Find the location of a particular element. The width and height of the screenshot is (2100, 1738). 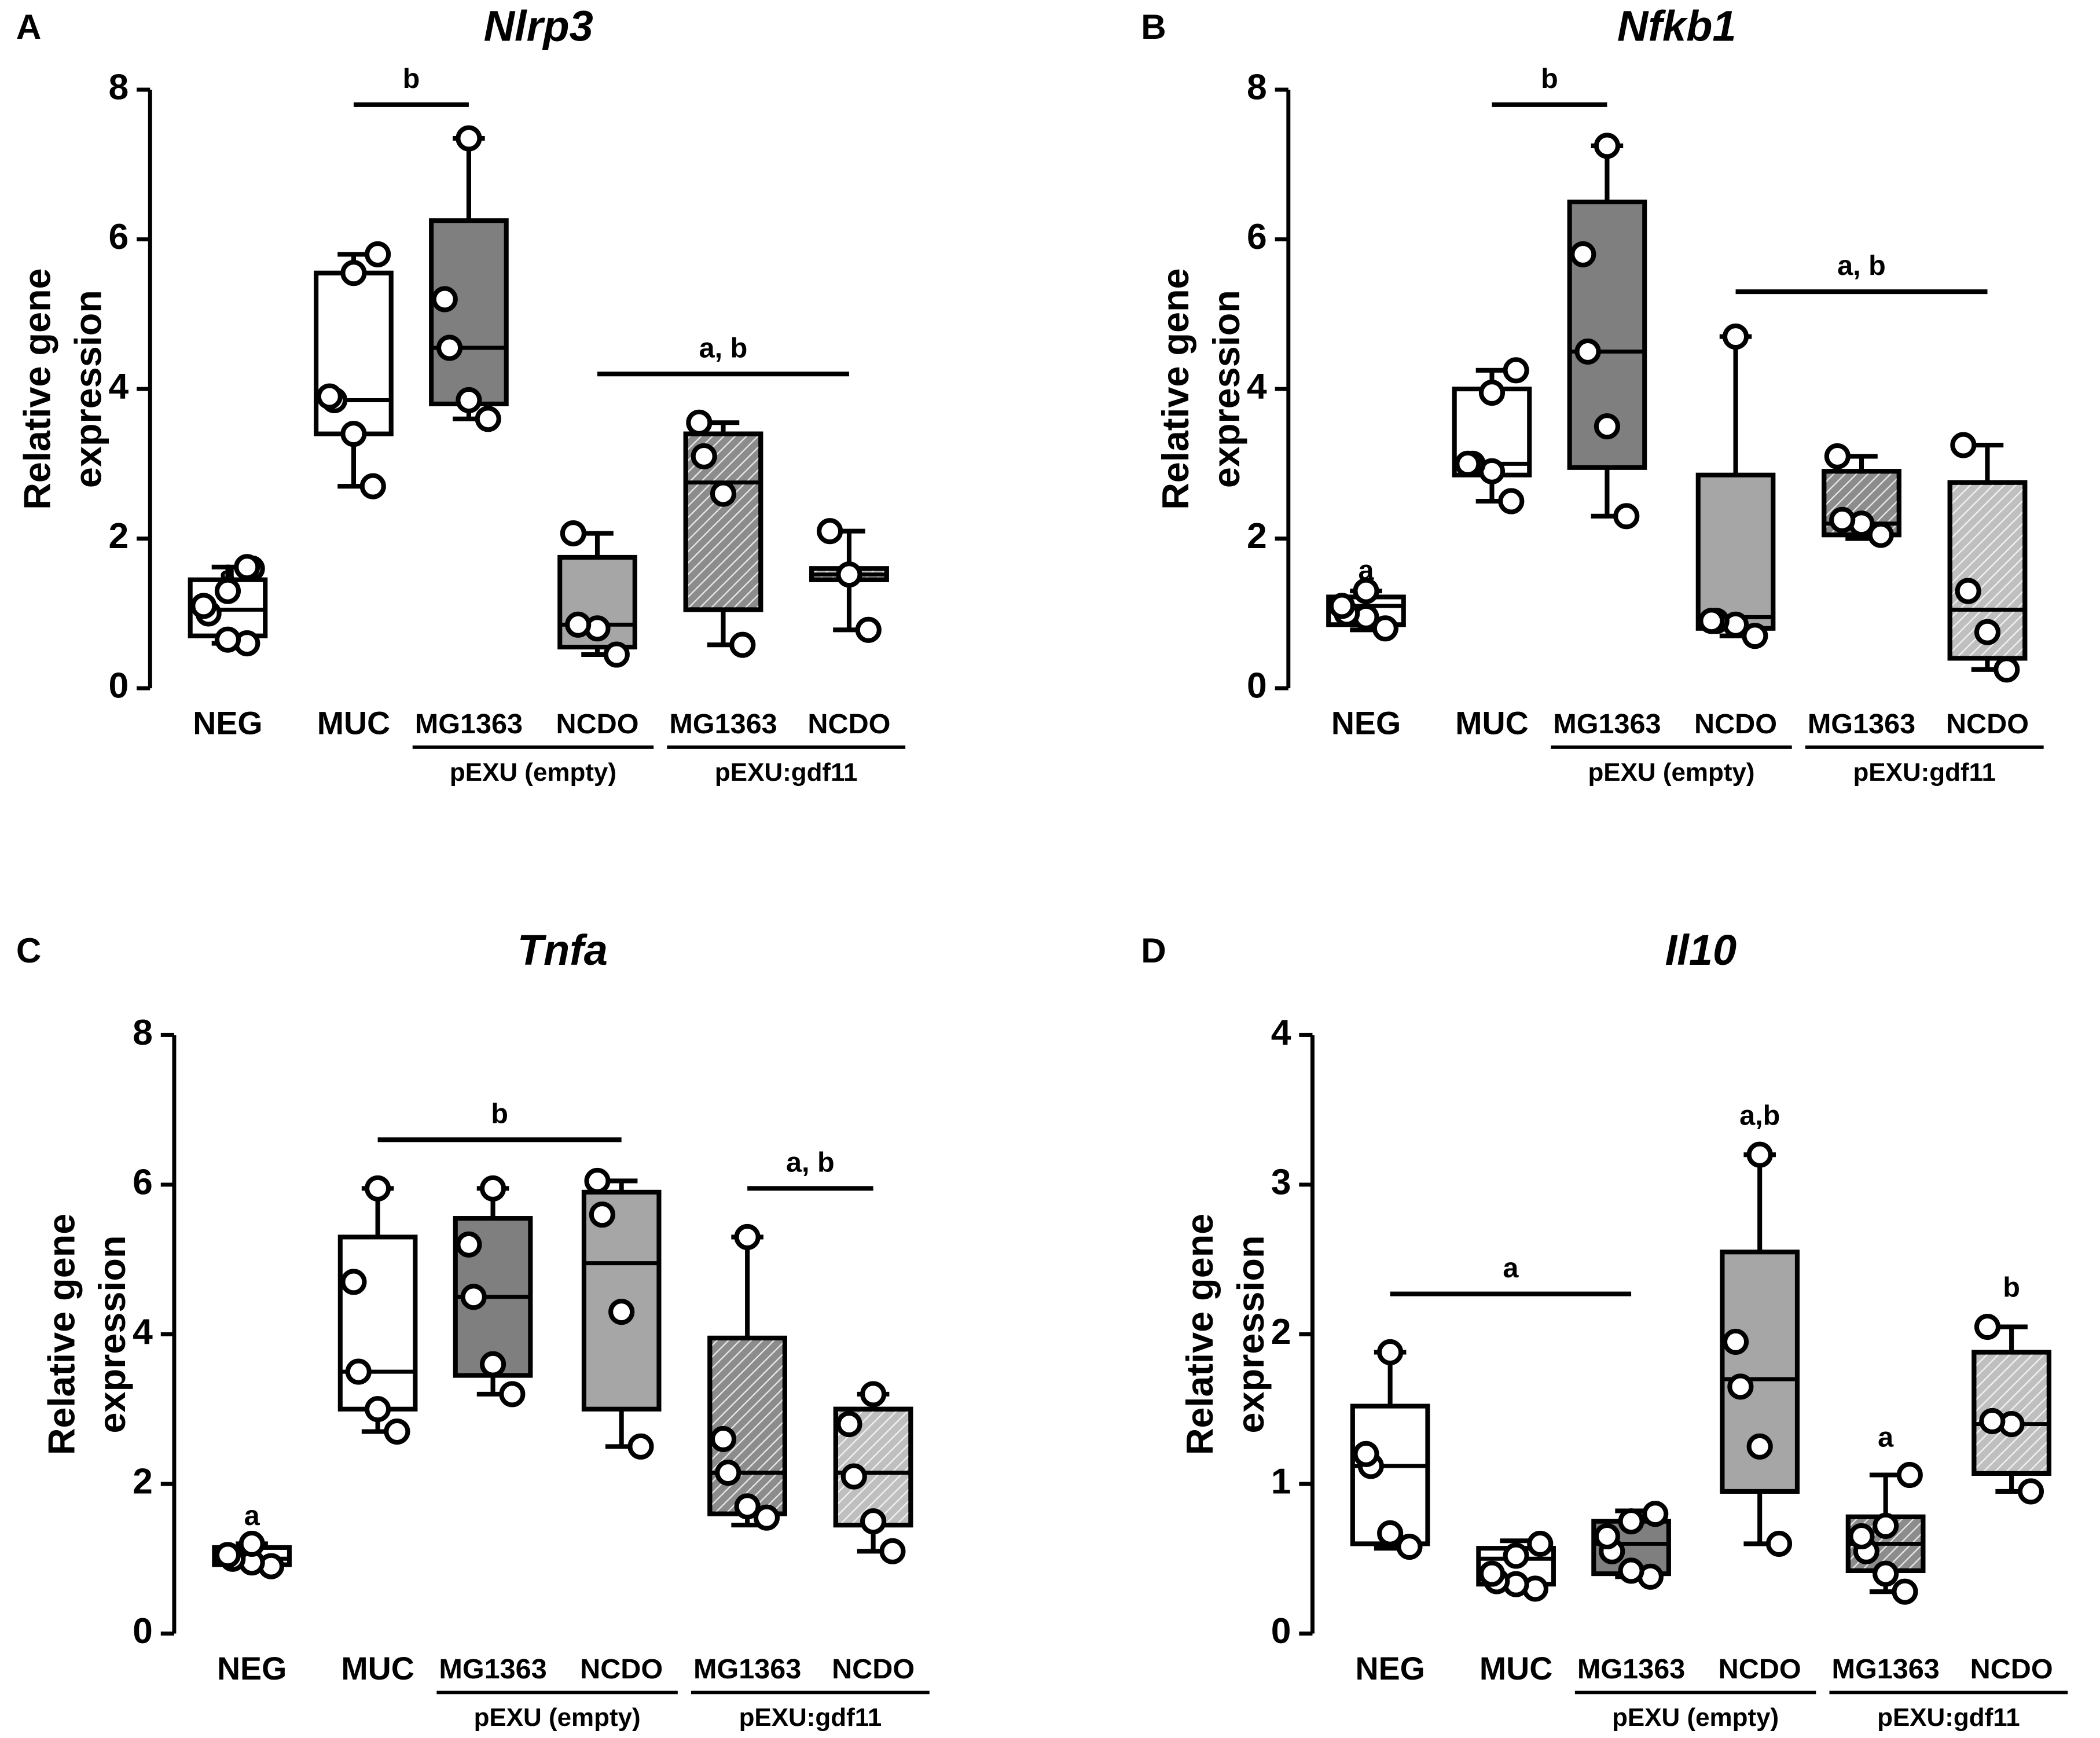

chart-title: Tnfa is located at coordinates (562, 950).